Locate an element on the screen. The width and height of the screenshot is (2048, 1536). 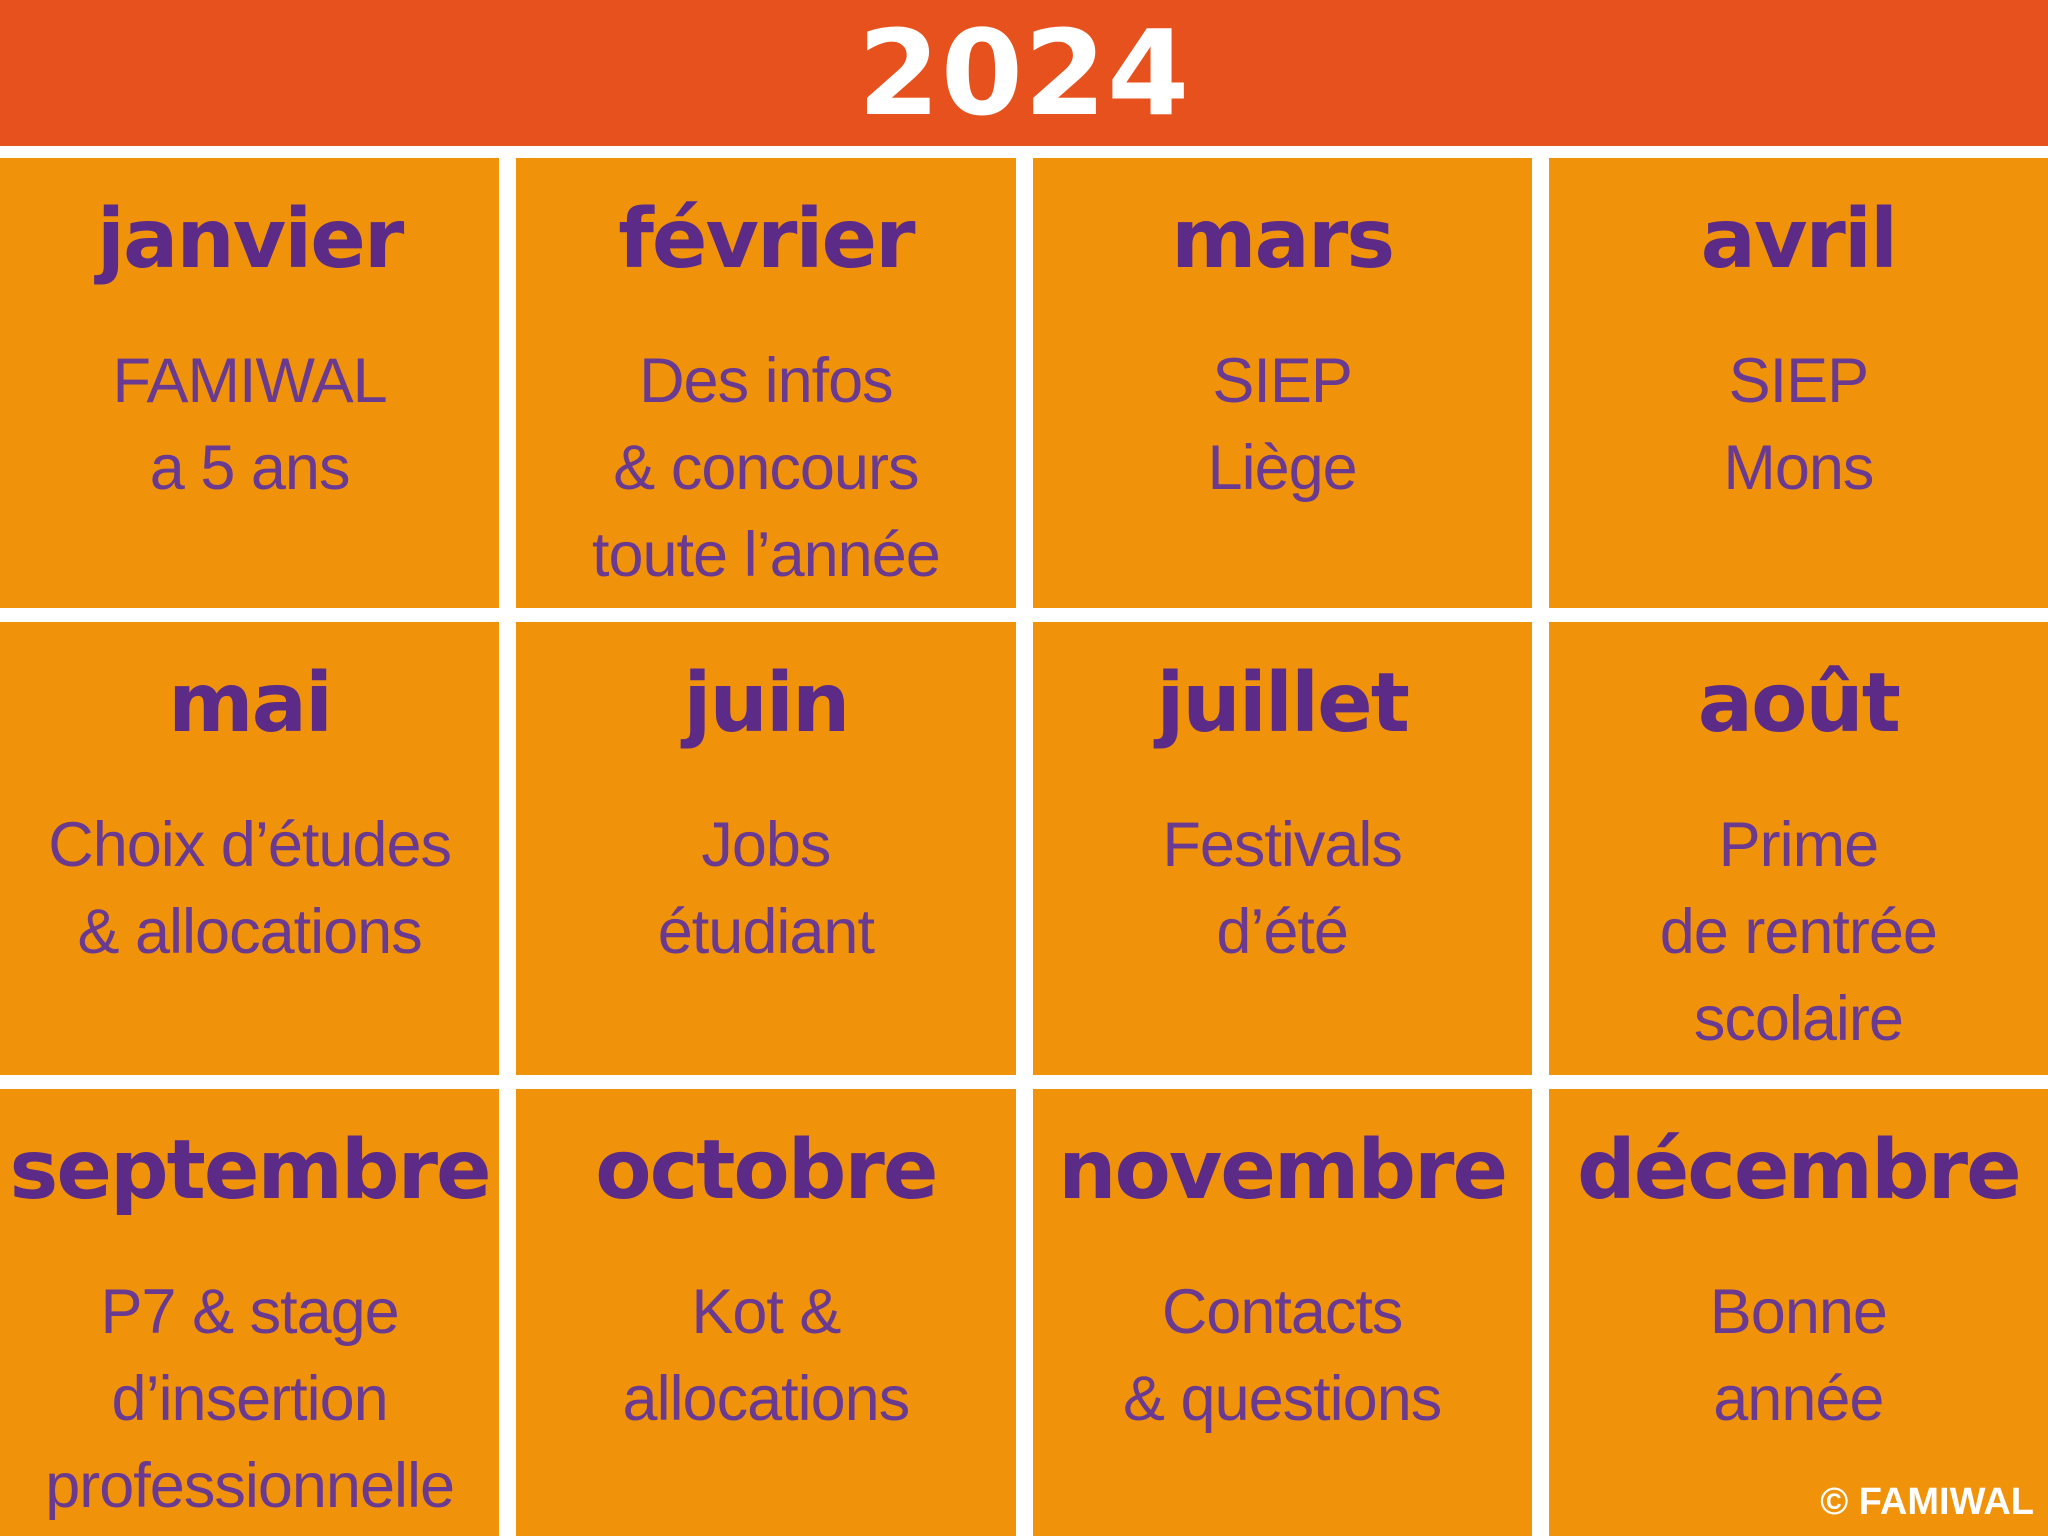
month-event-line: Contacts is located at coordinates (1282, 1312).